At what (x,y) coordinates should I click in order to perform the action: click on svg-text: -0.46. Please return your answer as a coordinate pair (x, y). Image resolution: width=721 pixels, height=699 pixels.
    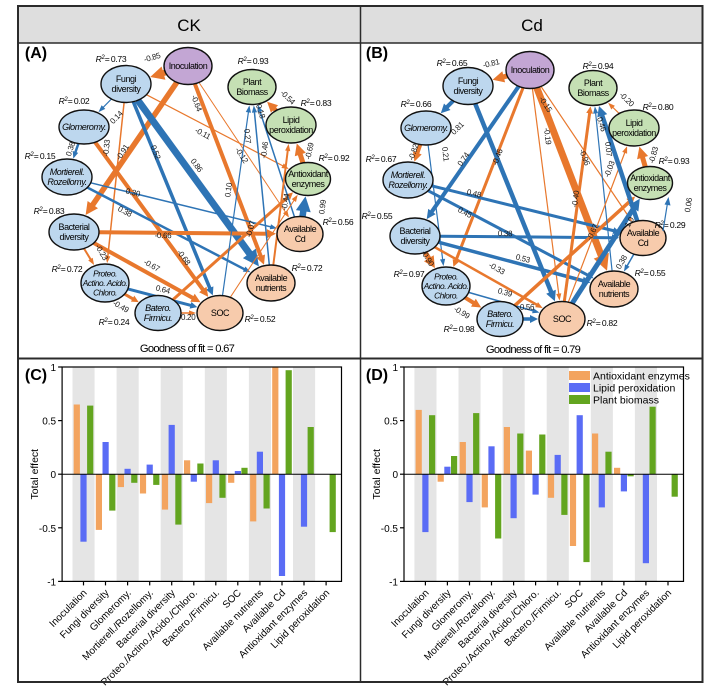
    Looking at the image, I should click on (264, 149).